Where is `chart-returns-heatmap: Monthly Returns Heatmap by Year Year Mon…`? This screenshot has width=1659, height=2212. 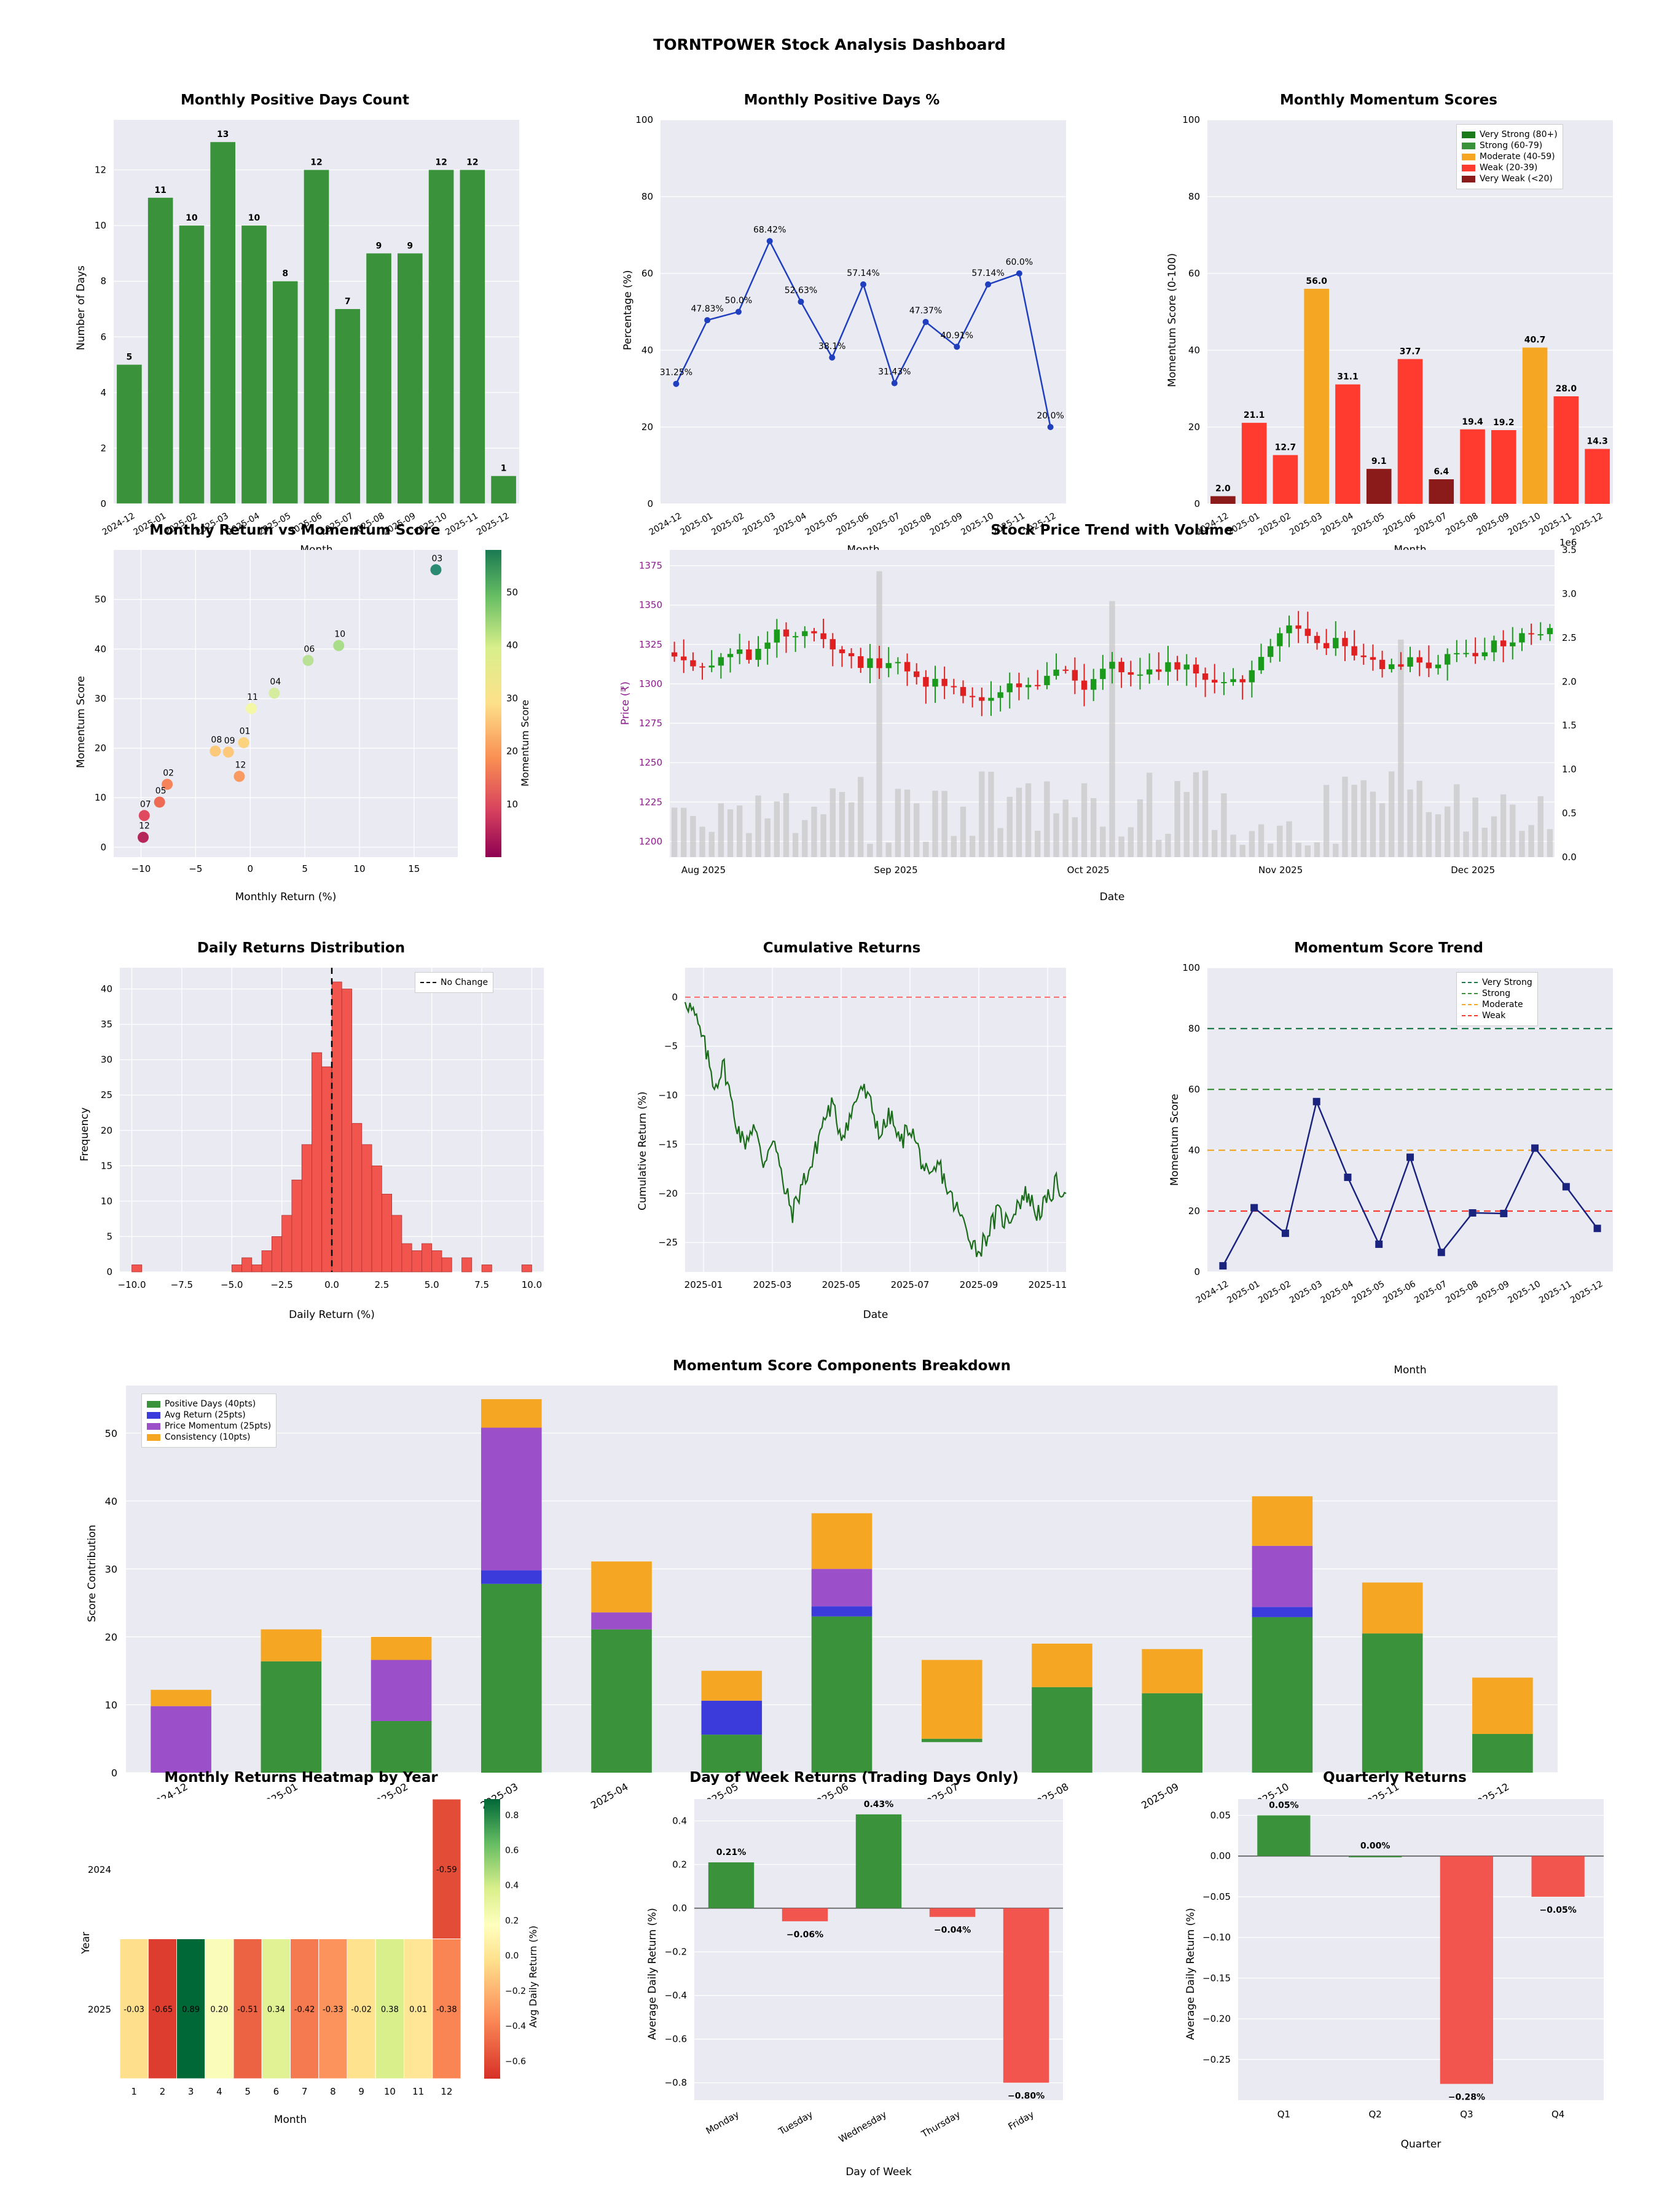 chart-returns-heatmap: Monthly Returns Heatmap by Year Year Mon… is located at coordinates (301, 1960).